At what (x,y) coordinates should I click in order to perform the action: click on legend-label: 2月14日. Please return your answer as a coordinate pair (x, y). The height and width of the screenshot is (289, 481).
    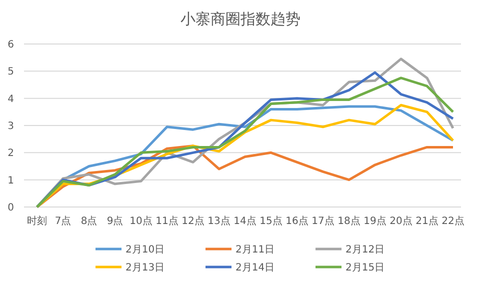
    Looking at the image, I should click on (255, 268).